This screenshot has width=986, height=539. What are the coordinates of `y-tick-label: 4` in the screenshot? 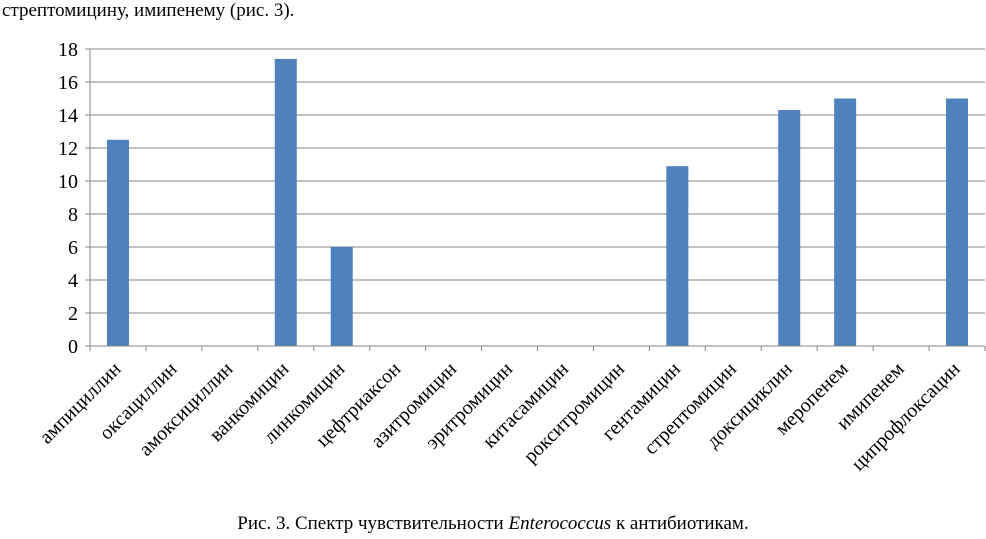 It's located at (73, 281).